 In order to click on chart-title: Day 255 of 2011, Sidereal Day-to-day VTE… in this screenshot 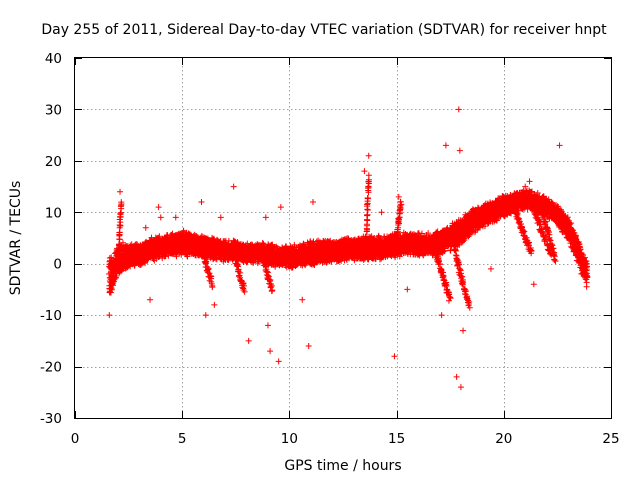, I will do `click(324, 30)`.